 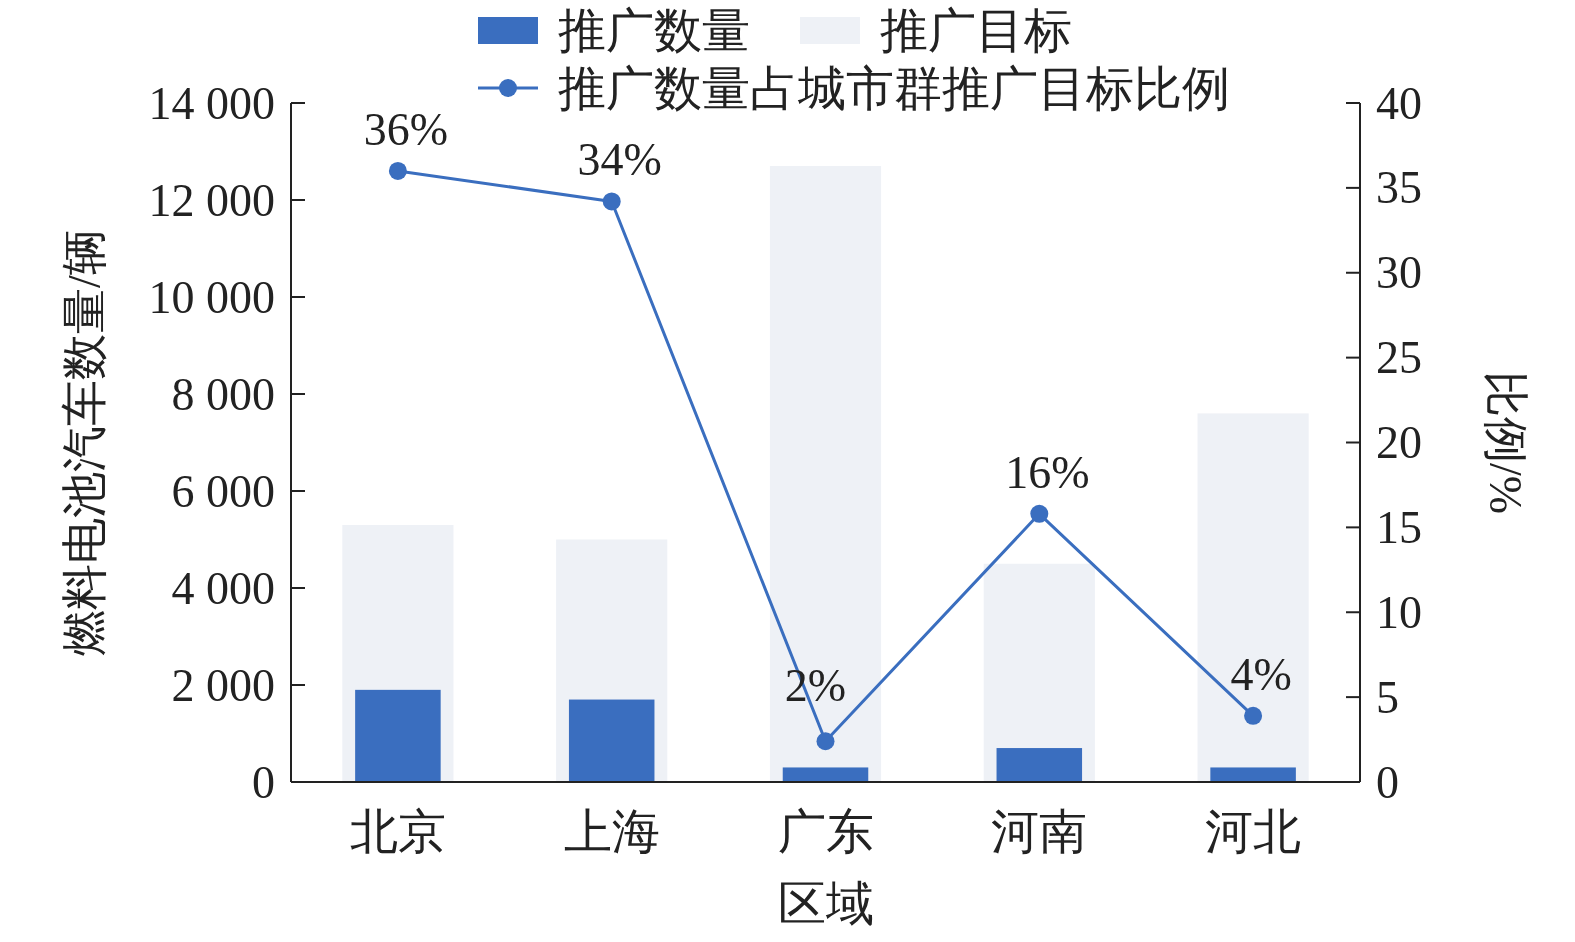 What do you see at coordinates (976, 30) in the screenshot?
I see `legend-label: 推广目标` at bounding box center [976, 30].